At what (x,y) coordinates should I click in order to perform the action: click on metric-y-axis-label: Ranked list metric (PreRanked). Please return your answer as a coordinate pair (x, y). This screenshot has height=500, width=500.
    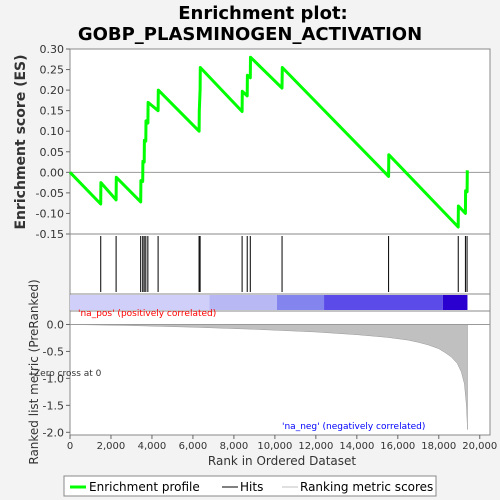
    Looking at the image, I should click on (34, 371).